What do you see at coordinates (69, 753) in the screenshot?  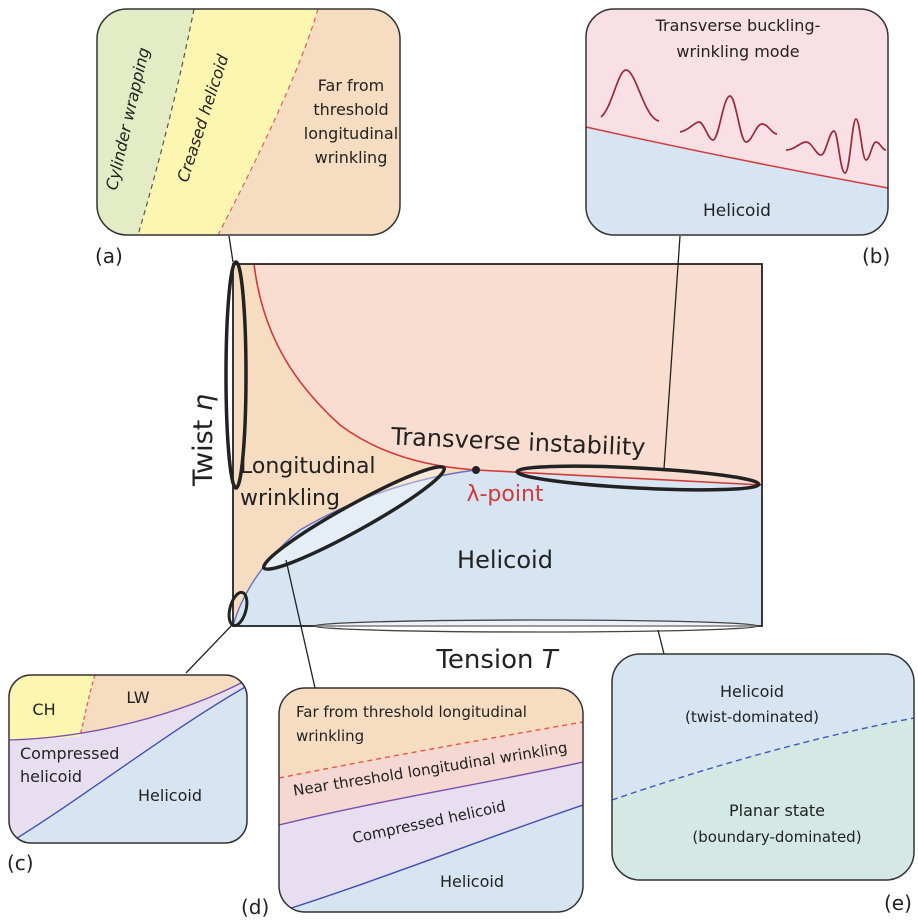 I see `label-compressed-c-1: Compressed` at bounding box center [69, 753].